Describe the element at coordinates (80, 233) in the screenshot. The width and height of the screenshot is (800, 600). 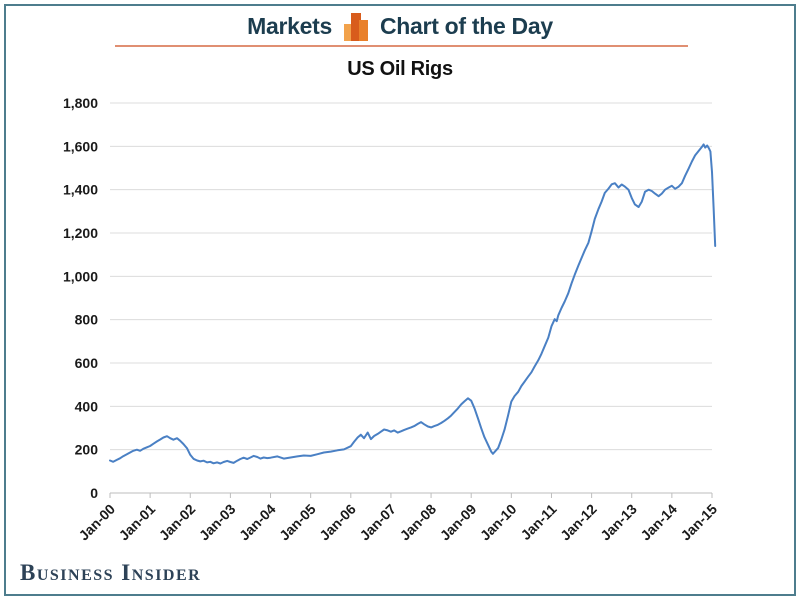
I see `y-axis-tick-label: 1,200` at that location.